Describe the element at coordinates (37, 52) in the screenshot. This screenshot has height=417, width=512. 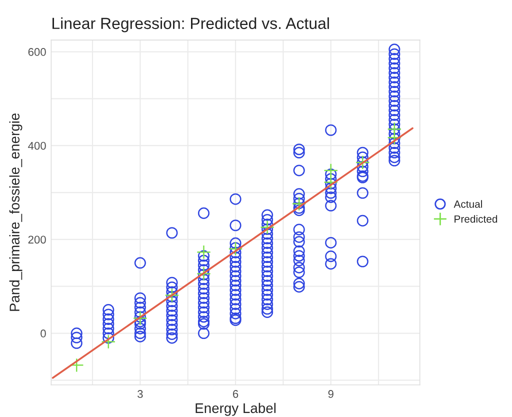
I see `y-tick-label: 600` at that location.